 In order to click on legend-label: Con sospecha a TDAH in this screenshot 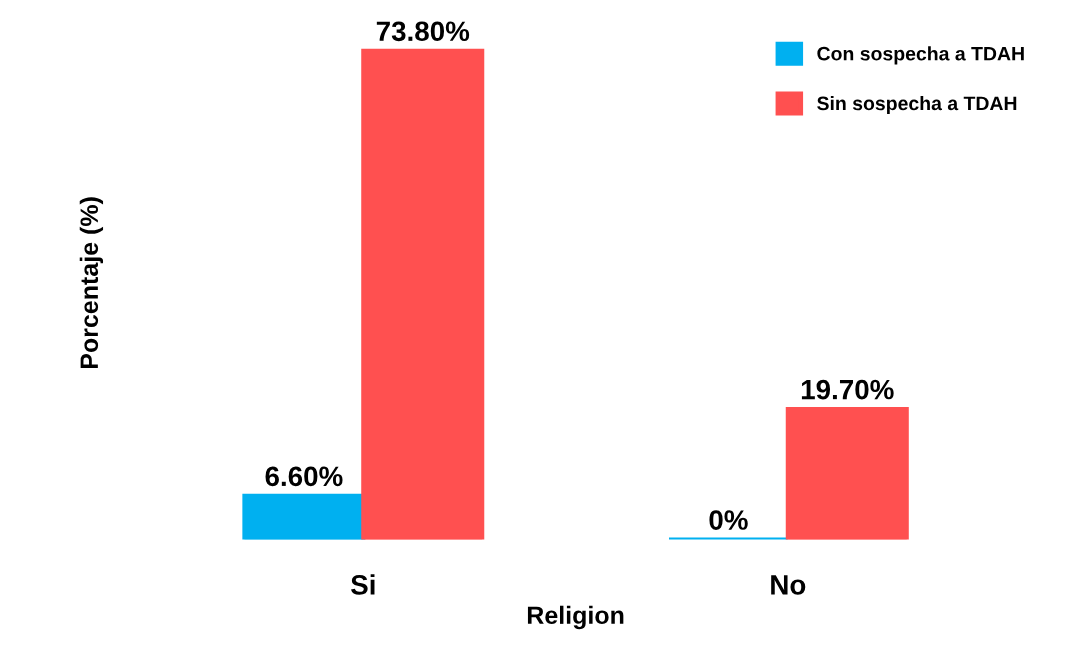, I will do `click(920, 55)`.